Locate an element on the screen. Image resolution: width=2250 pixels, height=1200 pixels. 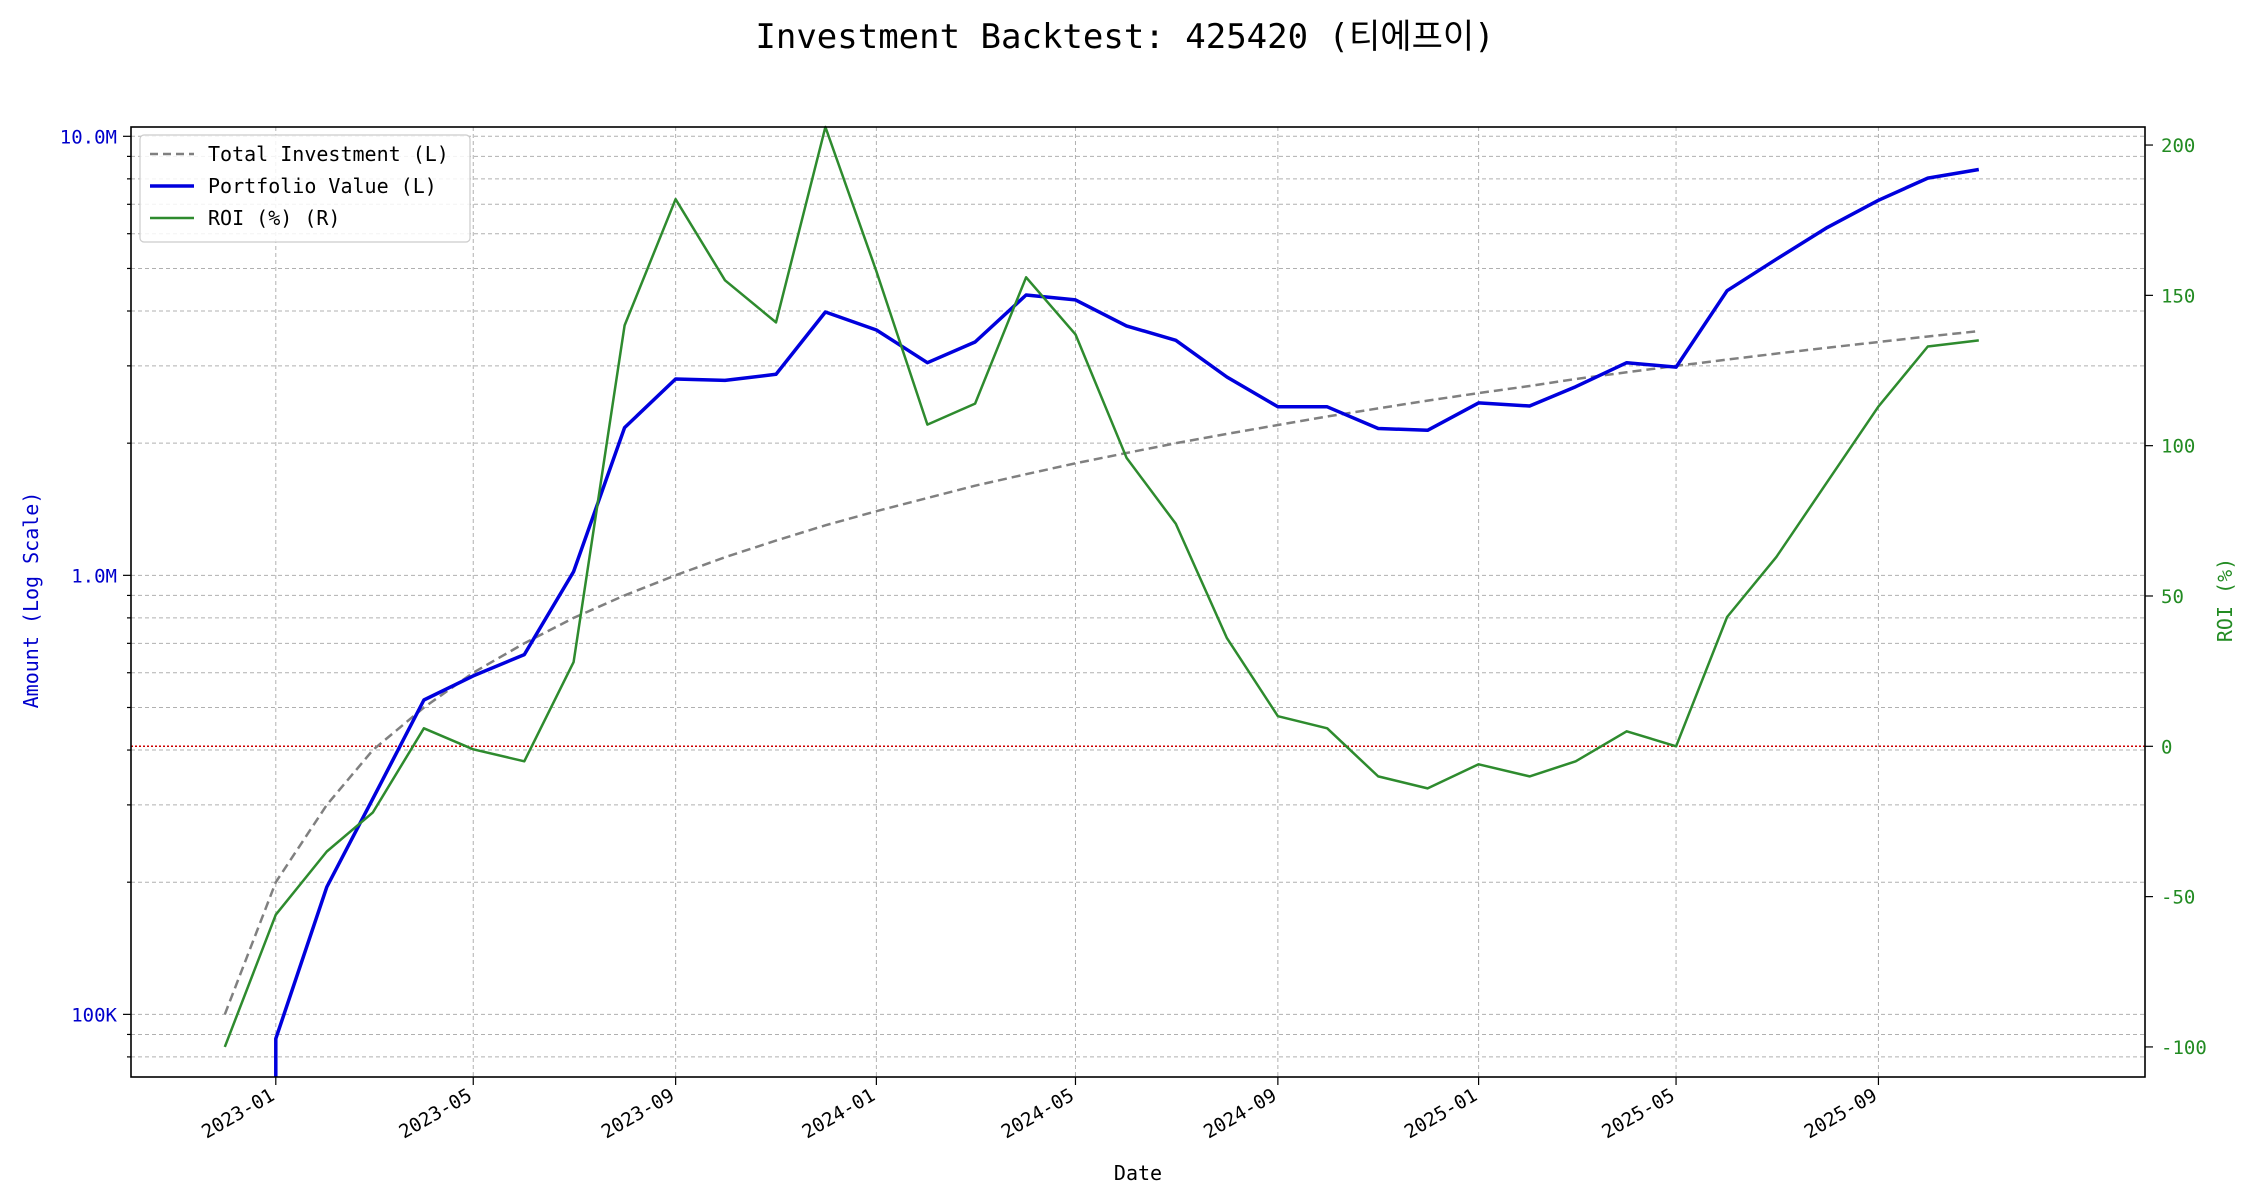
x-axis-label: Date is located at coordinates (1138, 1173).